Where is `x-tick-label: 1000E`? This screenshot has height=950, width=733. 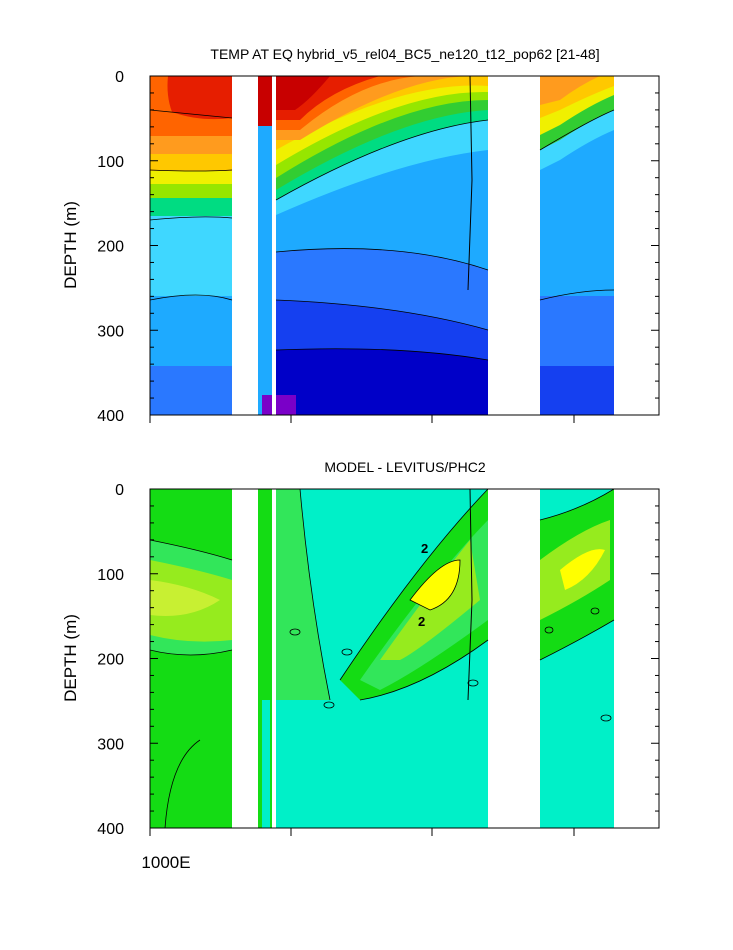
x-tick-label: 1000E is located at coordinates (165, 862).